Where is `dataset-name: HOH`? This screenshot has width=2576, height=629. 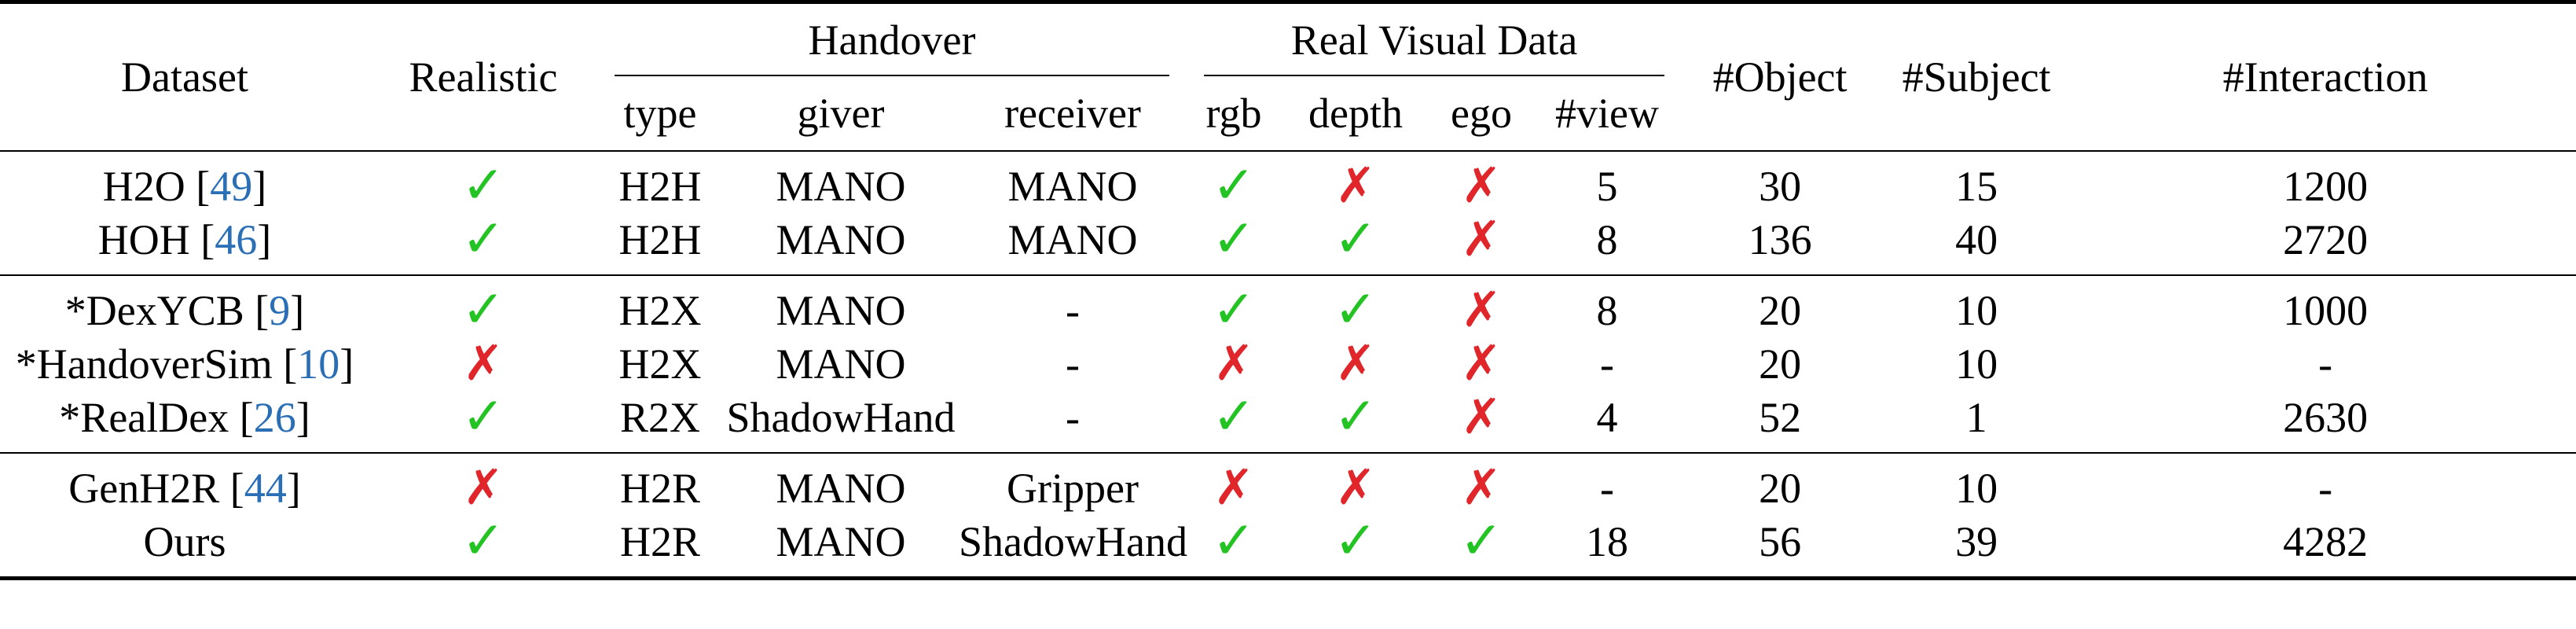
dataset-name: HOH is located at coordinates (143, 239).